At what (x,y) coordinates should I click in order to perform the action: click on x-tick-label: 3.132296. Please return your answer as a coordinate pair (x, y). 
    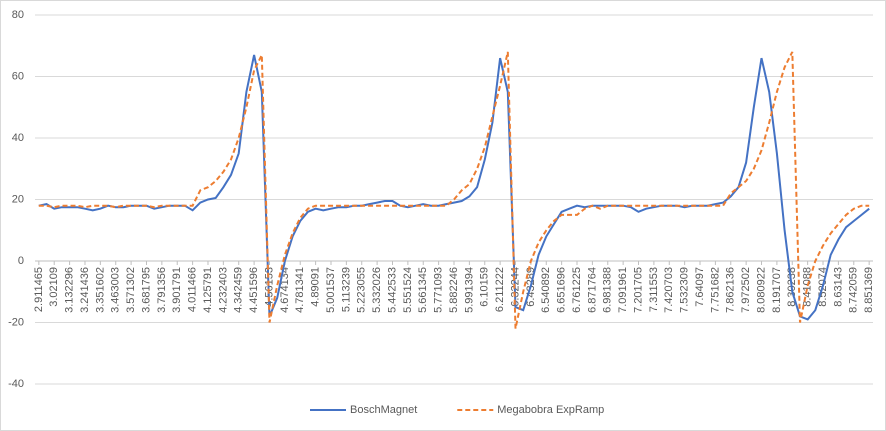
    Looking at the image, I should click on (70, 290).